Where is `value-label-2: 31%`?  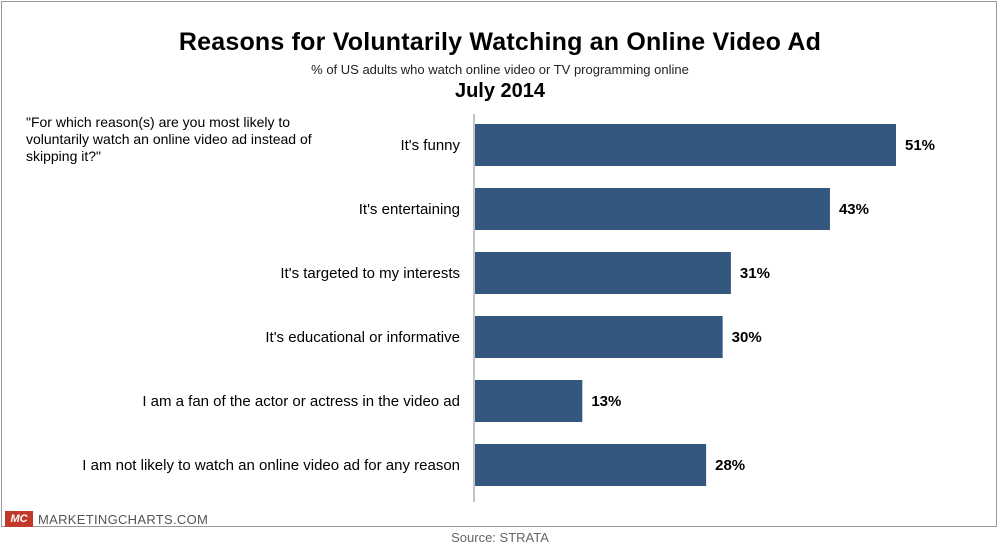 value-label-2: 31% is located at coordinates (755, 273).